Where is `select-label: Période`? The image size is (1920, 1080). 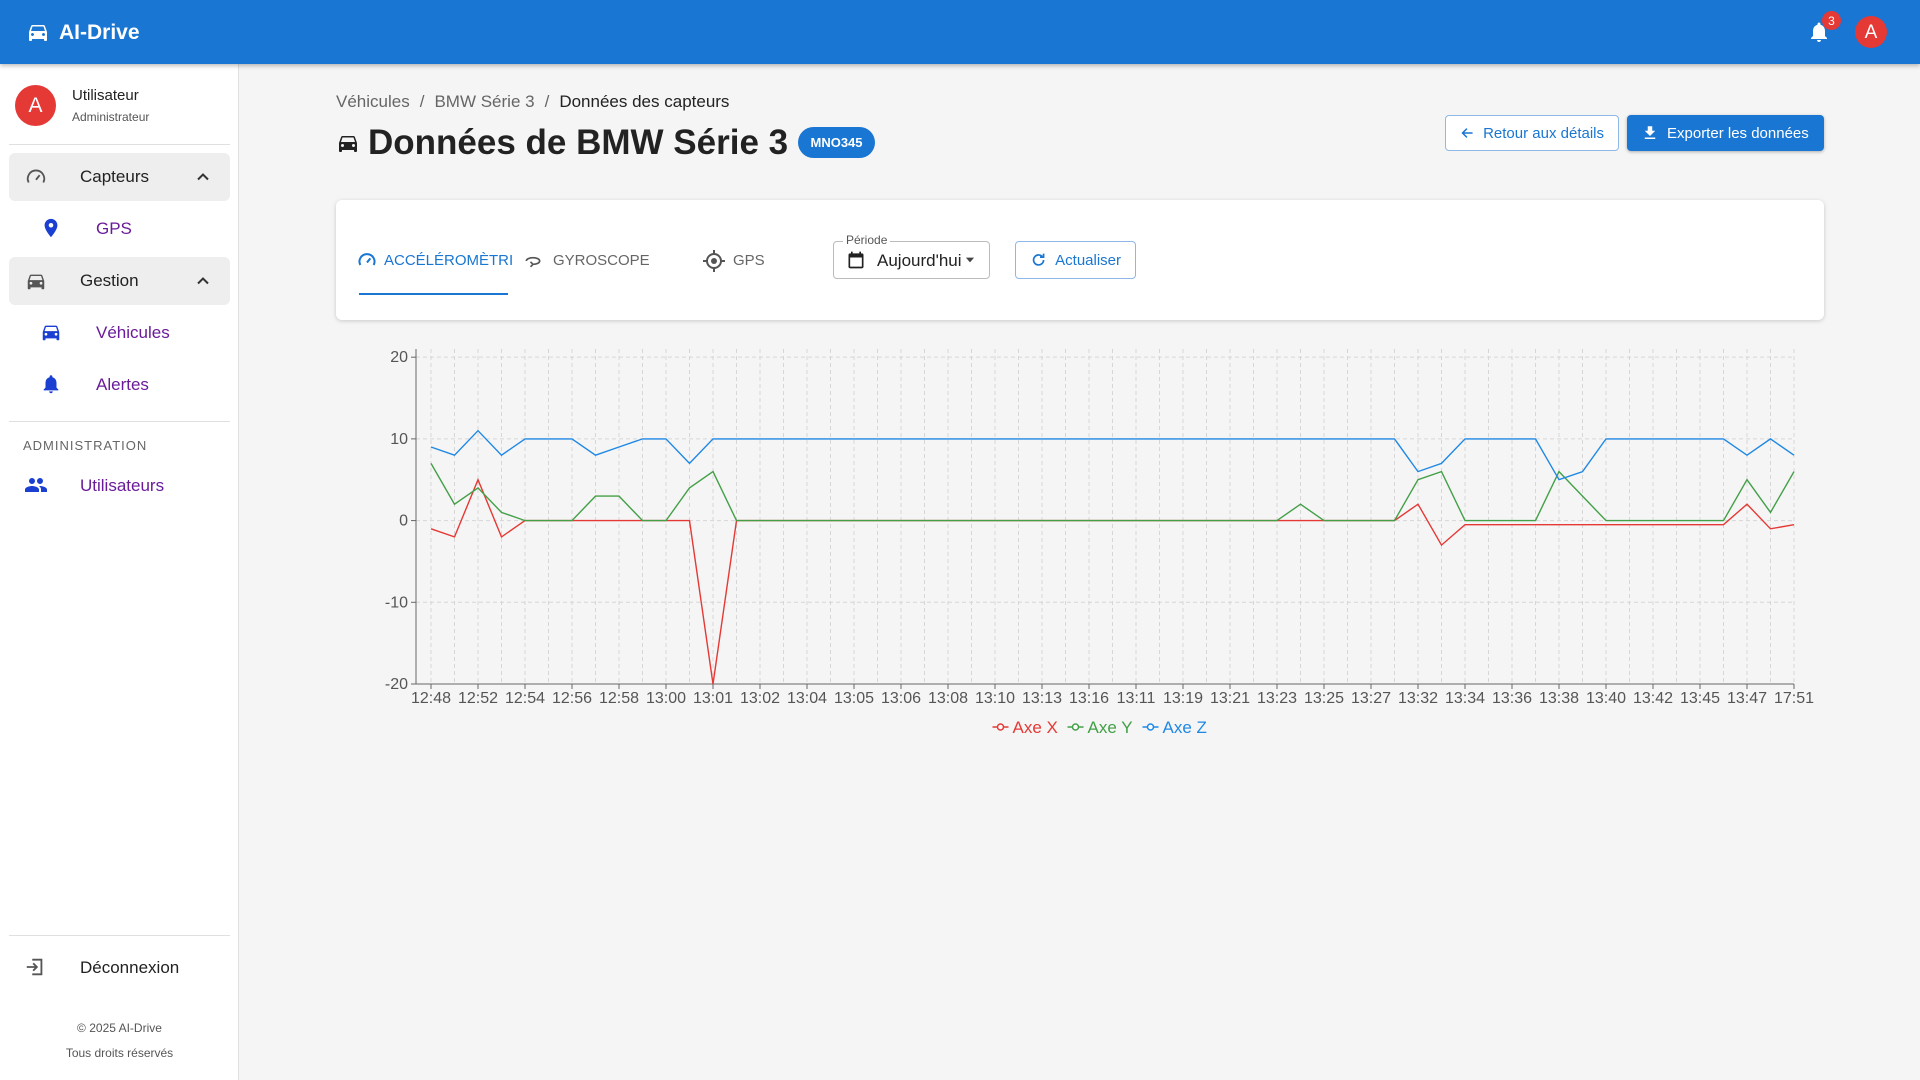
select-label: Période is located at coordinates (867, 240).